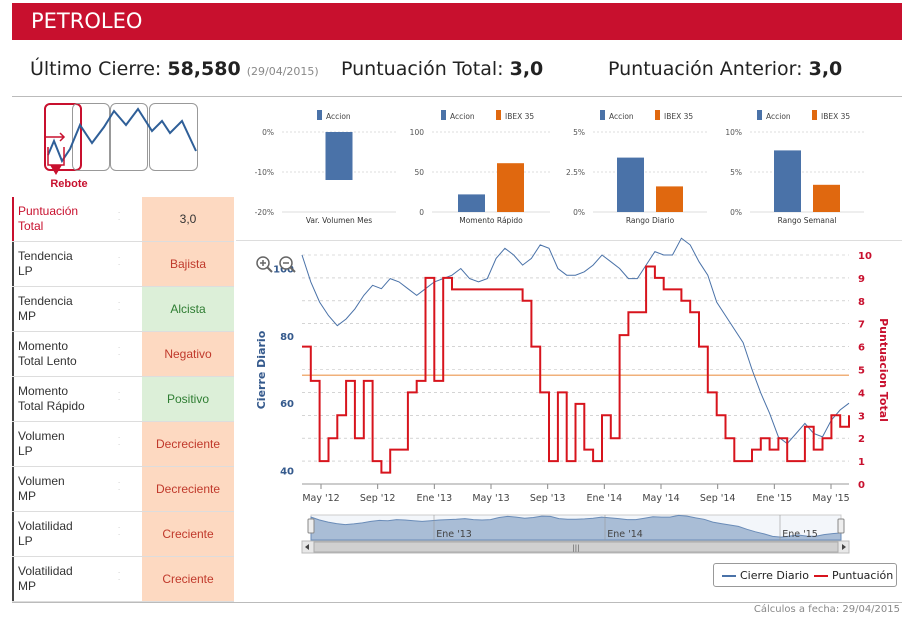  What do you see at coordinates (490, 498) in the screenshot?
I see `x-tick-label: May '13` at bounding box center [490, 498].